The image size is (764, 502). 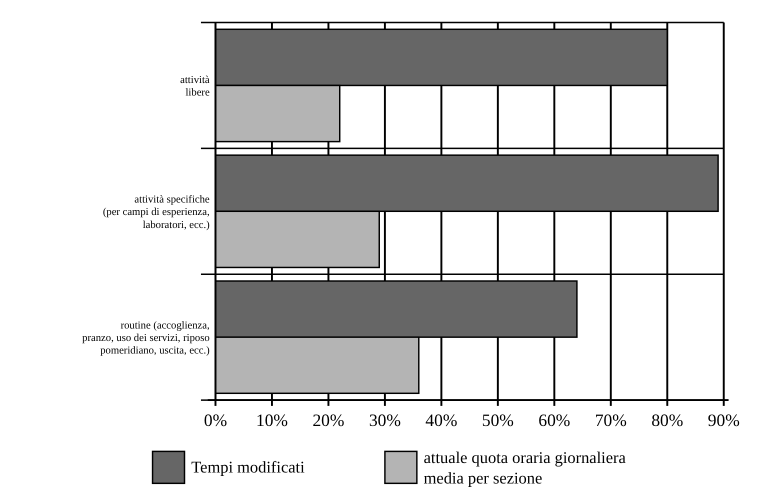 I want to click on x-tick-label: 50%, so click(x=498, y=420).